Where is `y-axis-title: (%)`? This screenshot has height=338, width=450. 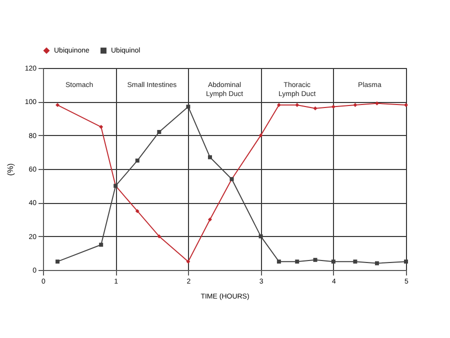
y-axis-title: (%) is located at coordinates (10, 169).